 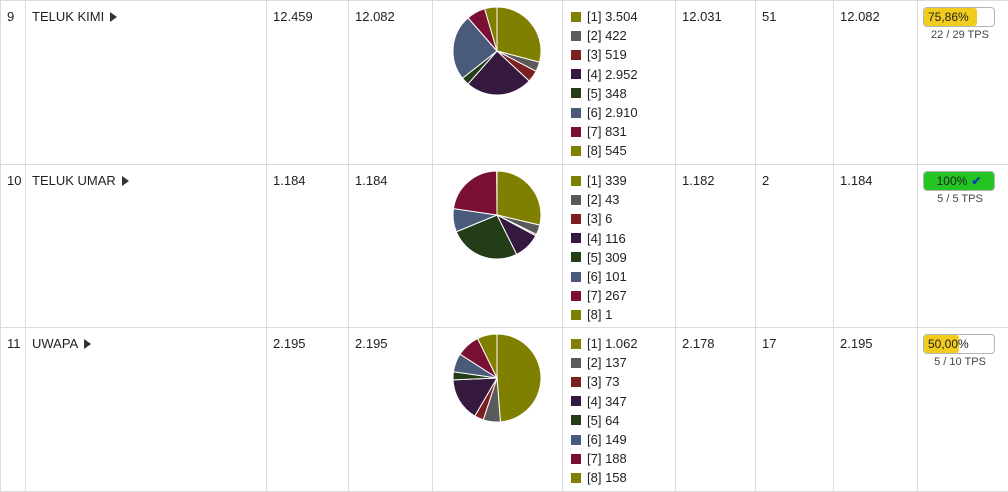 What do you see at coordinates (390, 12) in the screenshot?
I see `value-col2: 12.082` at bounding box center [390, 12].